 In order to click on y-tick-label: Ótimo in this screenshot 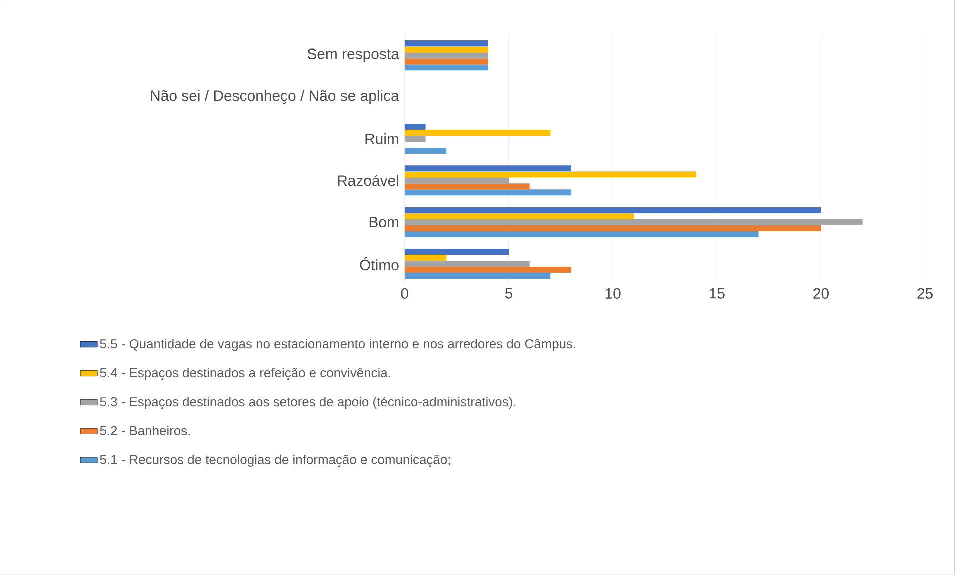, I will do `click(379, 264)`.